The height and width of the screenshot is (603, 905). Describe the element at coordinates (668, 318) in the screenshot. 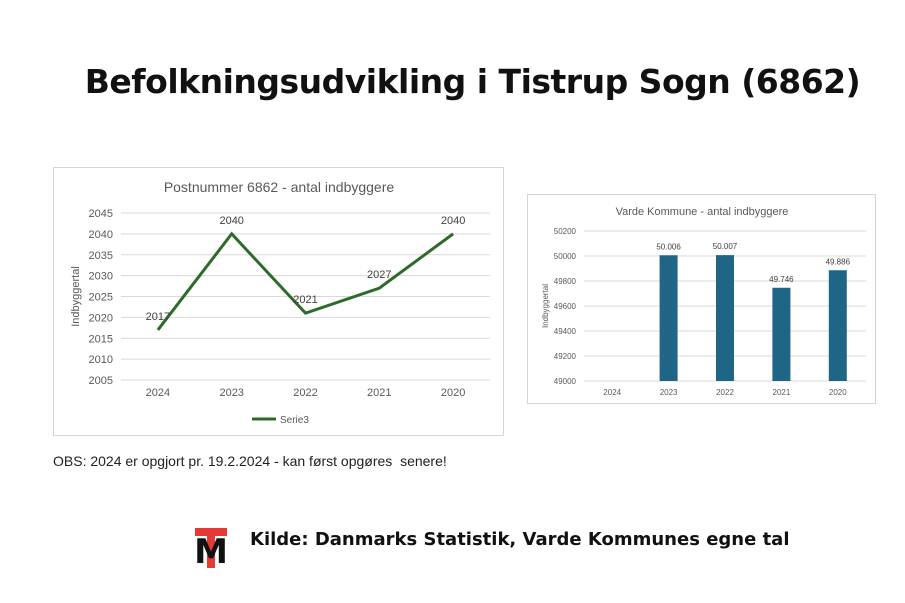

I see `bar-2023` at that location.